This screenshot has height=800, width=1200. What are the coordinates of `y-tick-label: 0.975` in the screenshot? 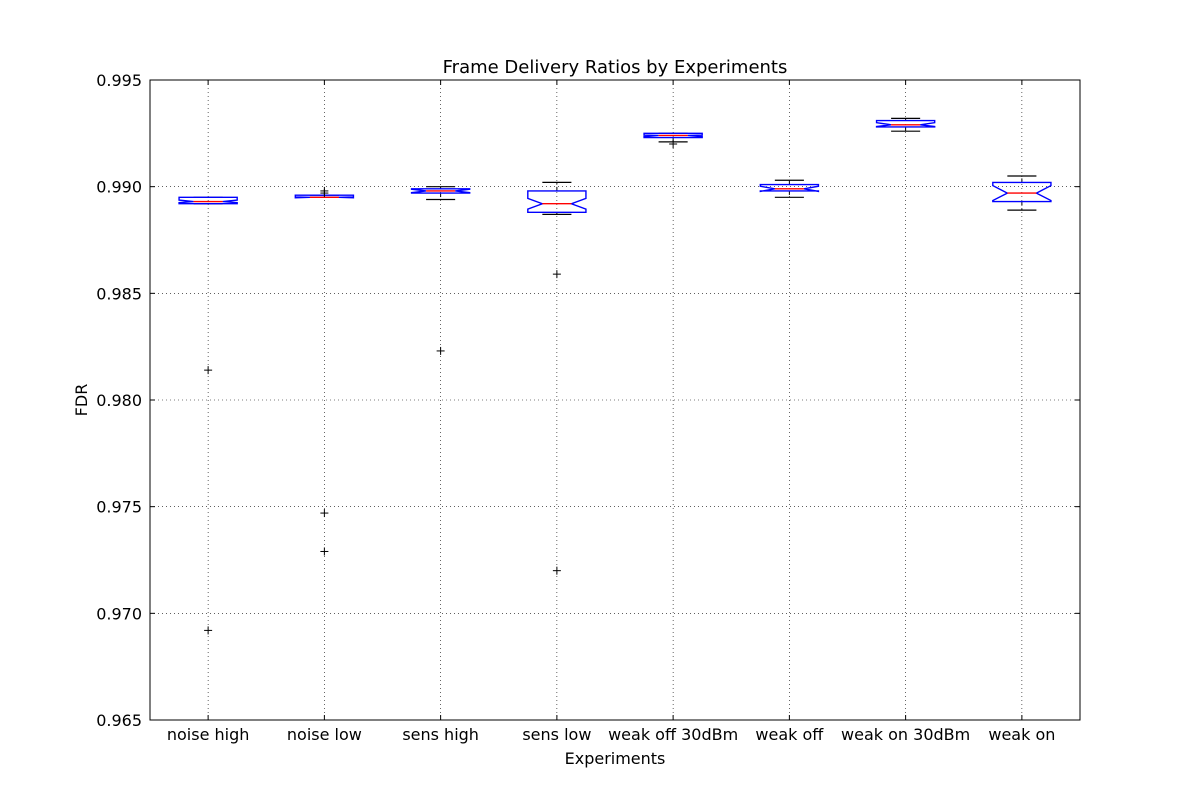 It's located at (119, 507).